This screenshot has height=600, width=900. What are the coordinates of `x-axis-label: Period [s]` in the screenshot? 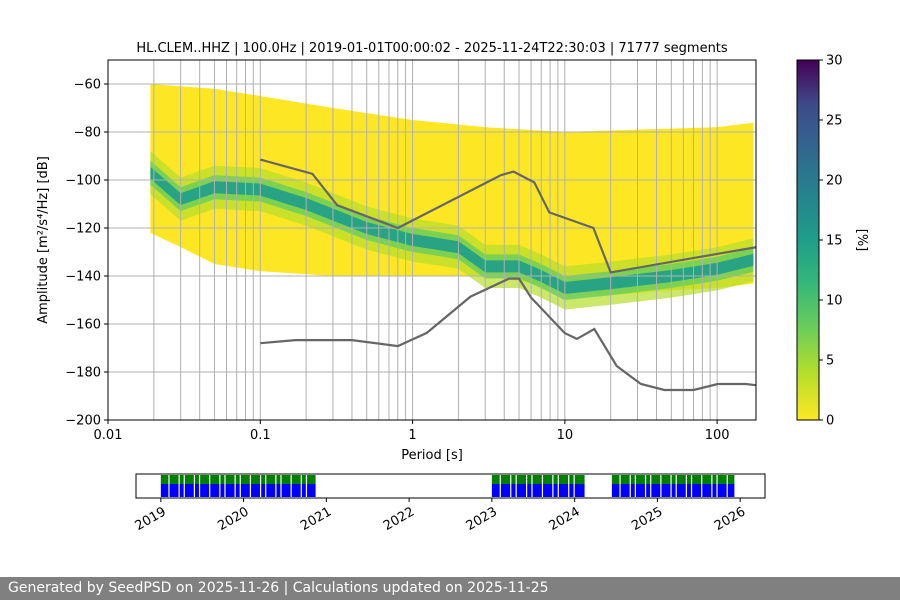 It's located at (432, 455).